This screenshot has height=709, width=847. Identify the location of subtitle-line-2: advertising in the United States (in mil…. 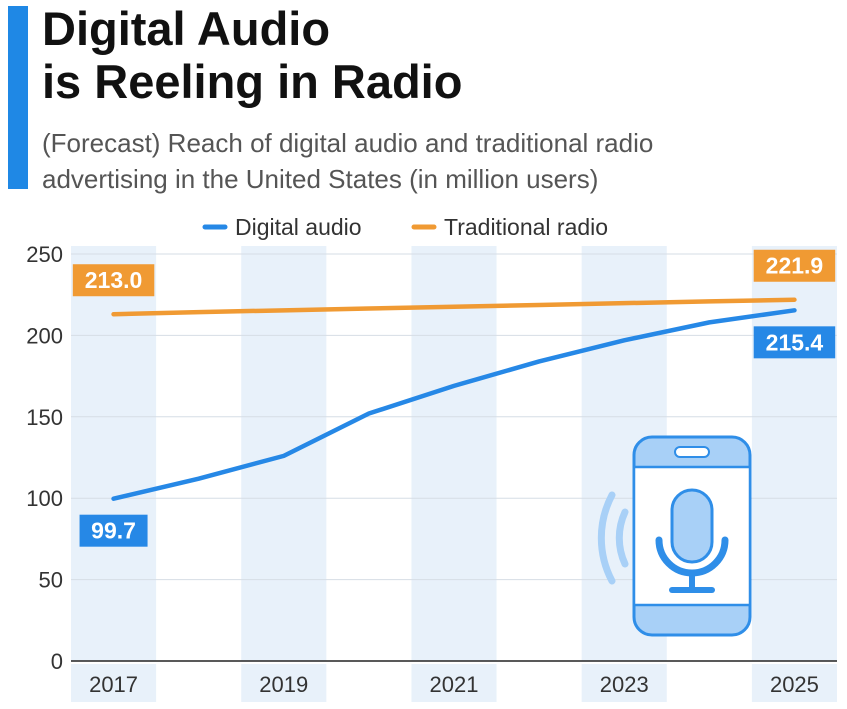
(320, 179).